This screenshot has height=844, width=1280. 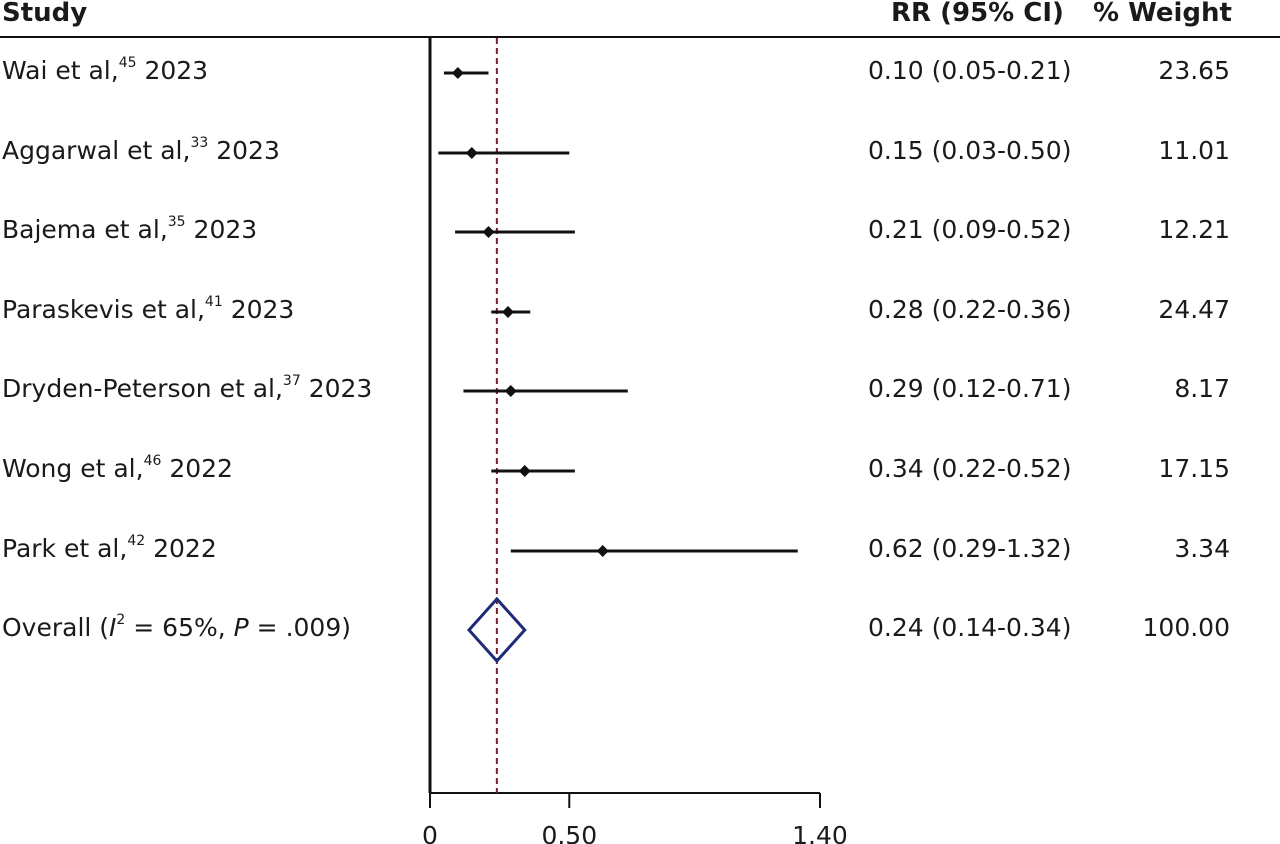 I want to click on rr-ci-text-1: 0.10 (0.05-0.21), so click(x=970, y=70).